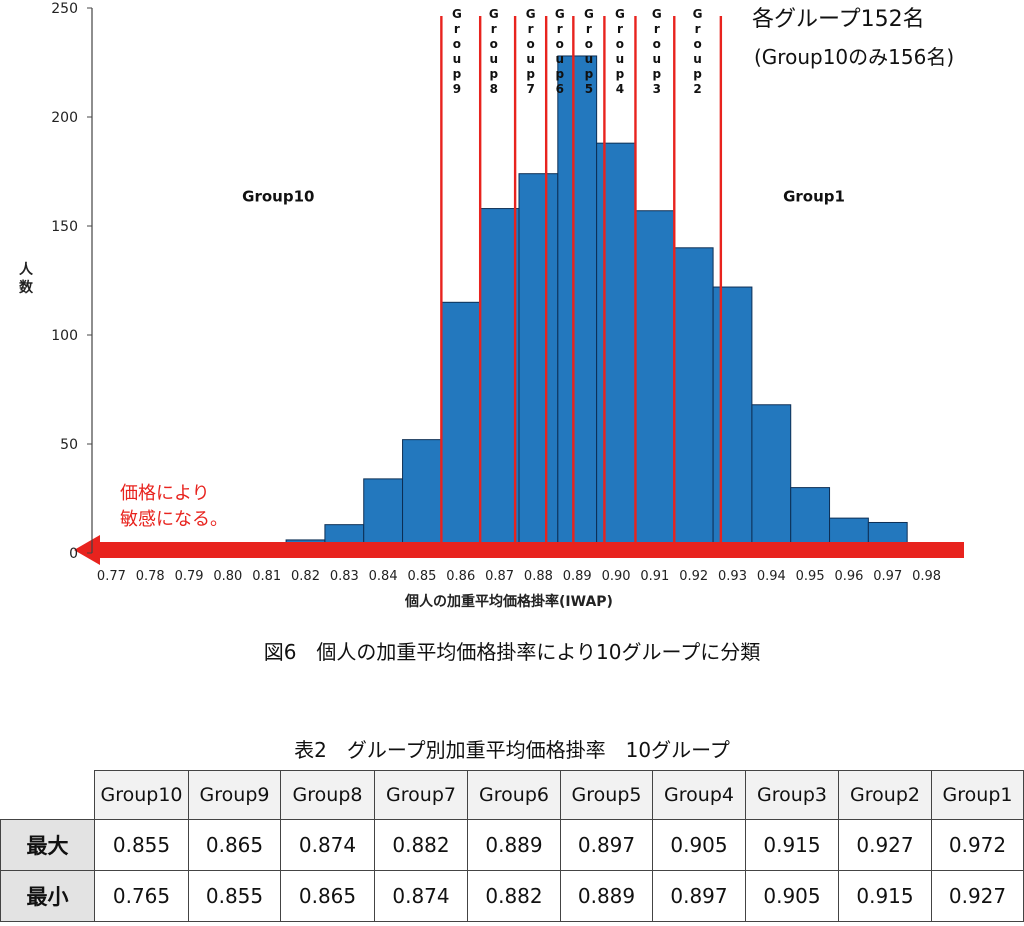 This screenshot has width=1024, height=926. What do you see at coordinates (512, 652) in the screenshot?
I see `figure-caption: 図6 個人の加重平均価格掛率により10グループに分類` at bounding box center [512, 652].